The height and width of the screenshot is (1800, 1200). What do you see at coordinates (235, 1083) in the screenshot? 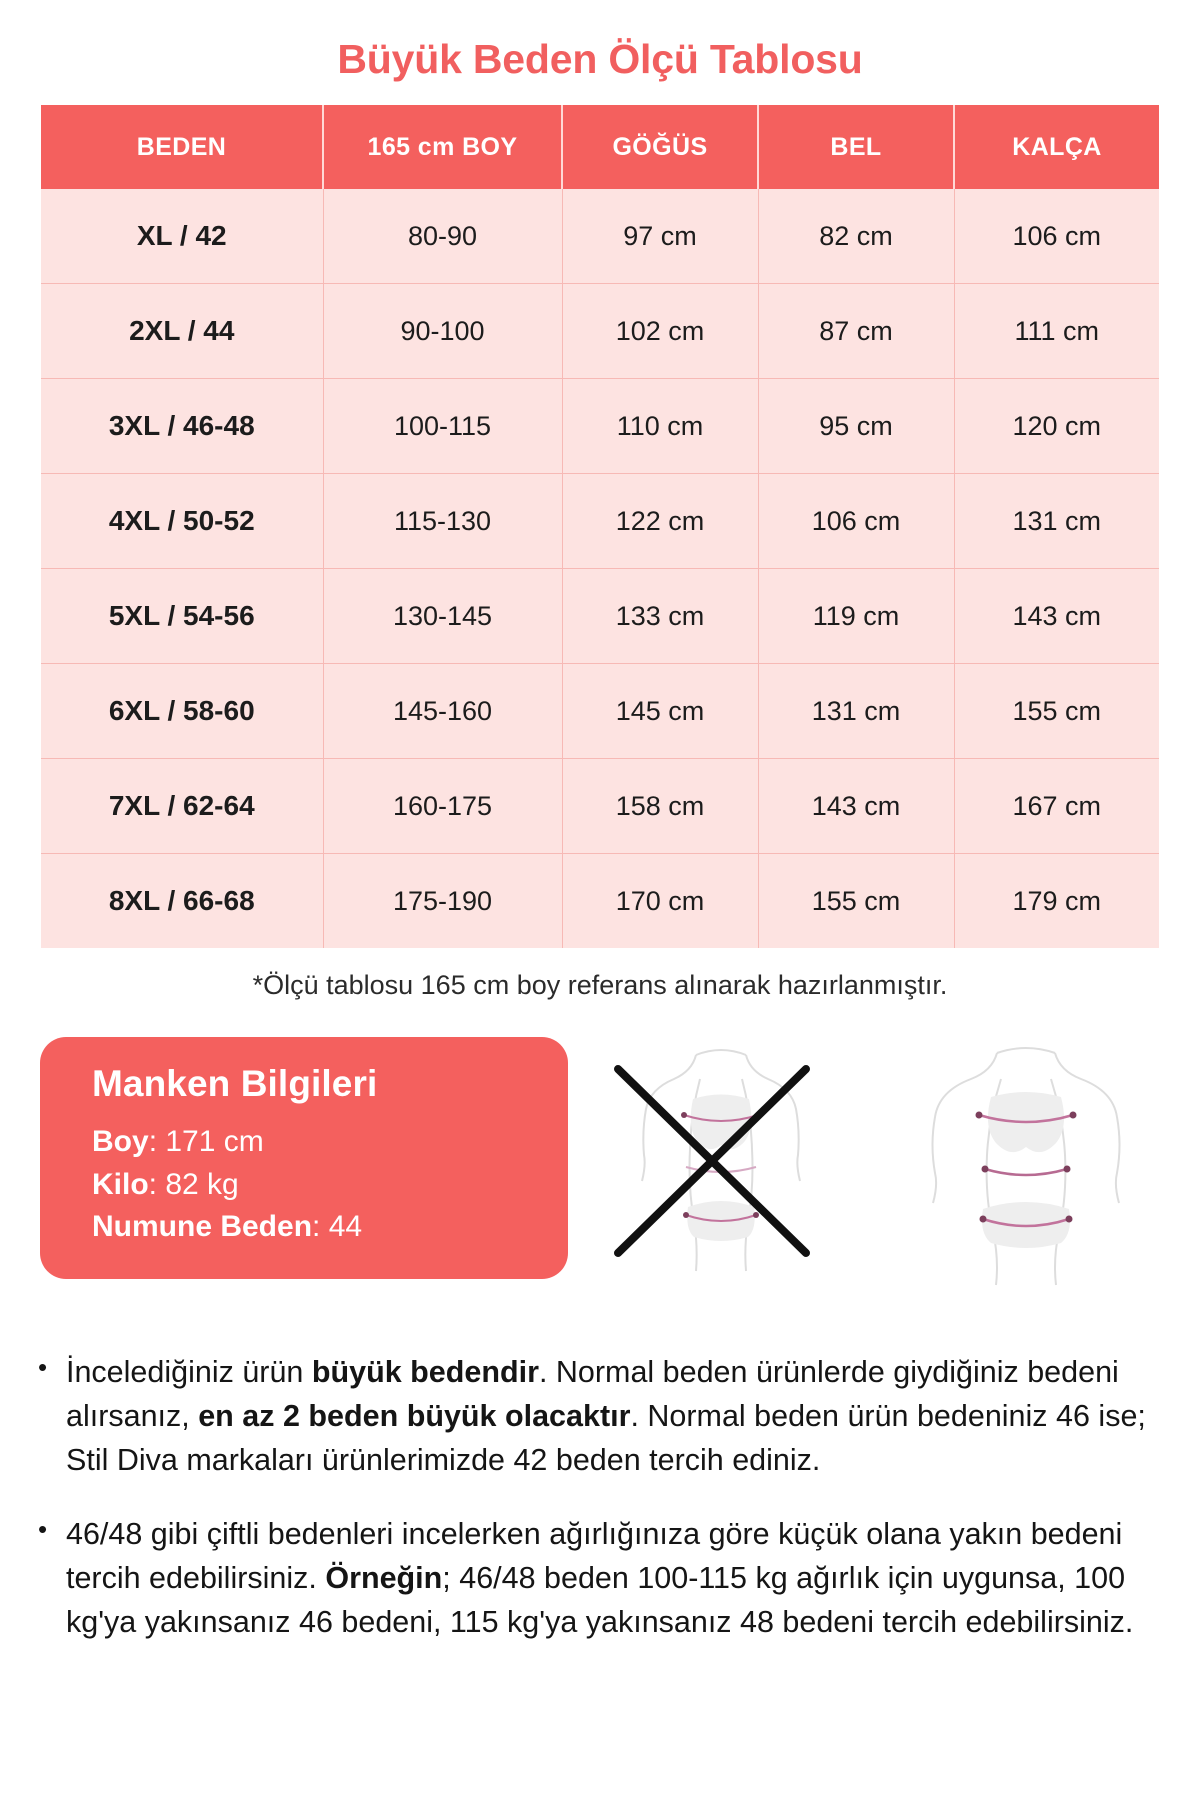
I see `model-info-heading: Manken Bilgileri` at bounding box center [235, 1083].